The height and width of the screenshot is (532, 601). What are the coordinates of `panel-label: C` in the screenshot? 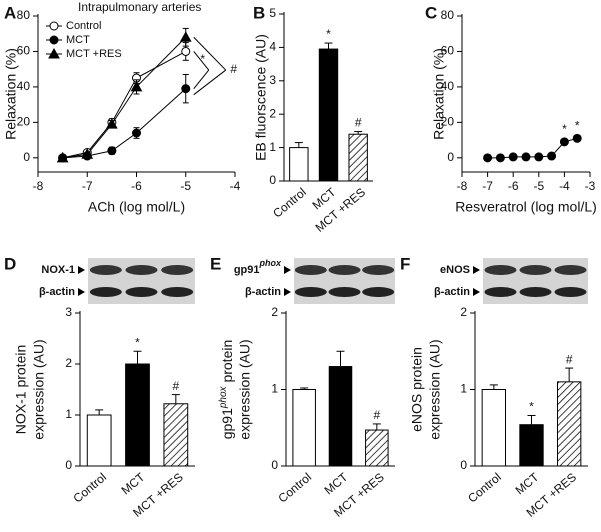 It's located at (431, 12).